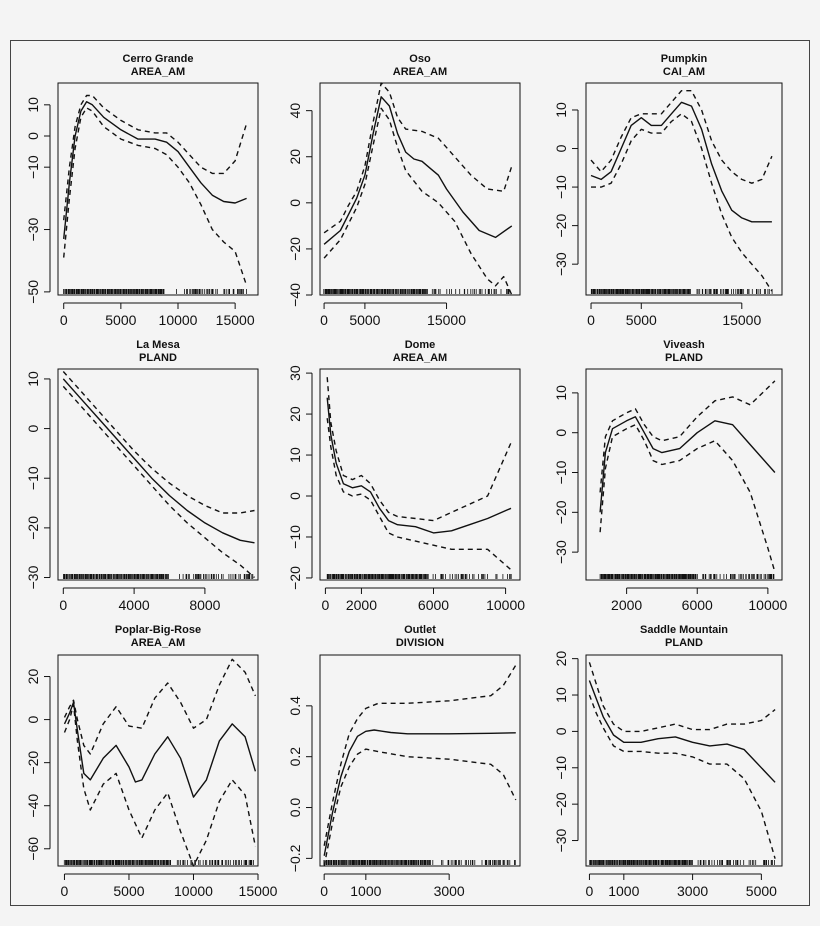 This screenshot has width=820, height=926. I want to click on panel-title-line: Cerro Grande, so click(158, 59).